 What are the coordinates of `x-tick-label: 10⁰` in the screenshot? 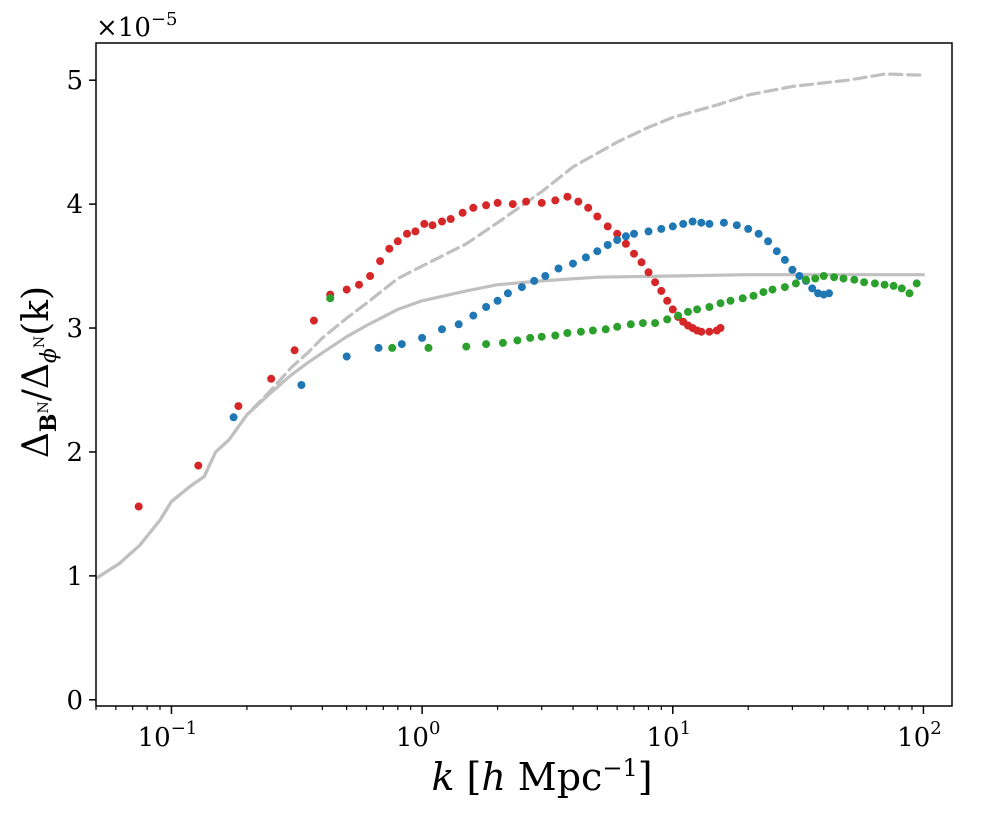 It's located at (418, 735).